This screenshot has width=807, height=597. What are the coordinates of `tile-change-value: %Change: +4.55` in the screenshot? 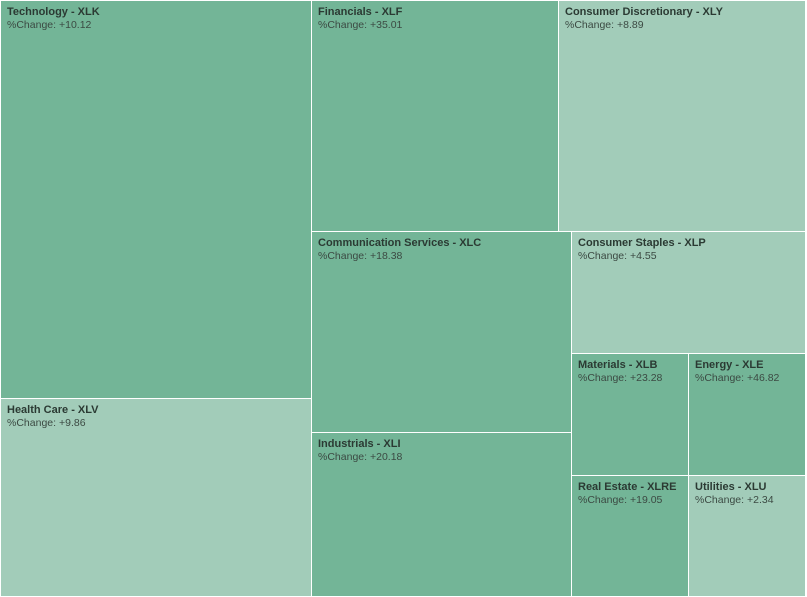 It's located at (688, 256).